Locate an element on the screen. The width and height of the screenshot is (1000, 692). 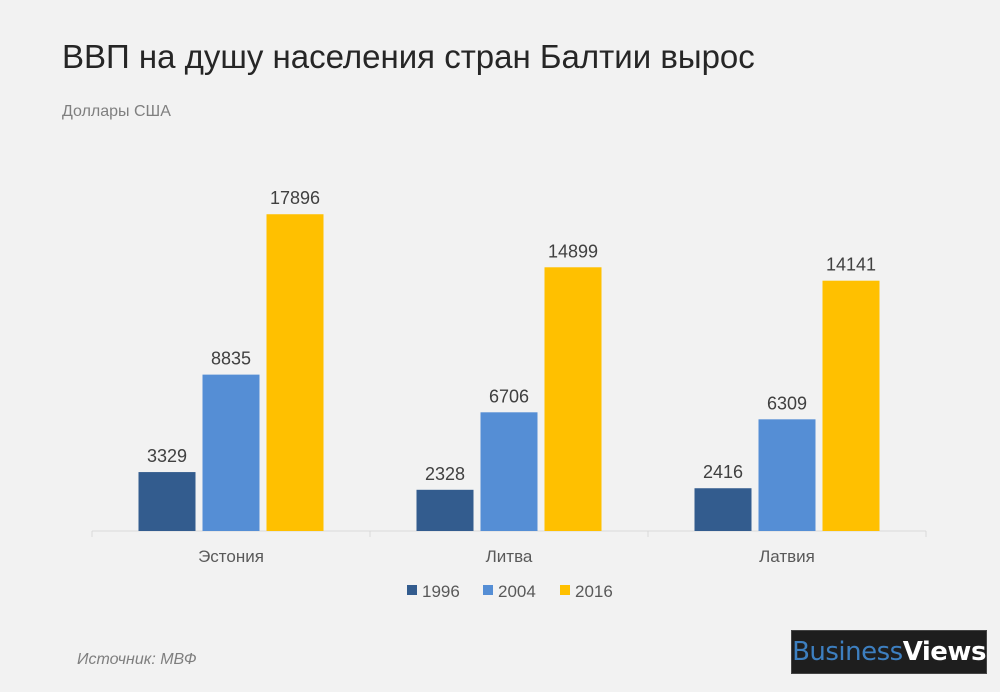
chart-title: ВВП на душу населения стран Балтии вырос is located at coordinates (408, 56).